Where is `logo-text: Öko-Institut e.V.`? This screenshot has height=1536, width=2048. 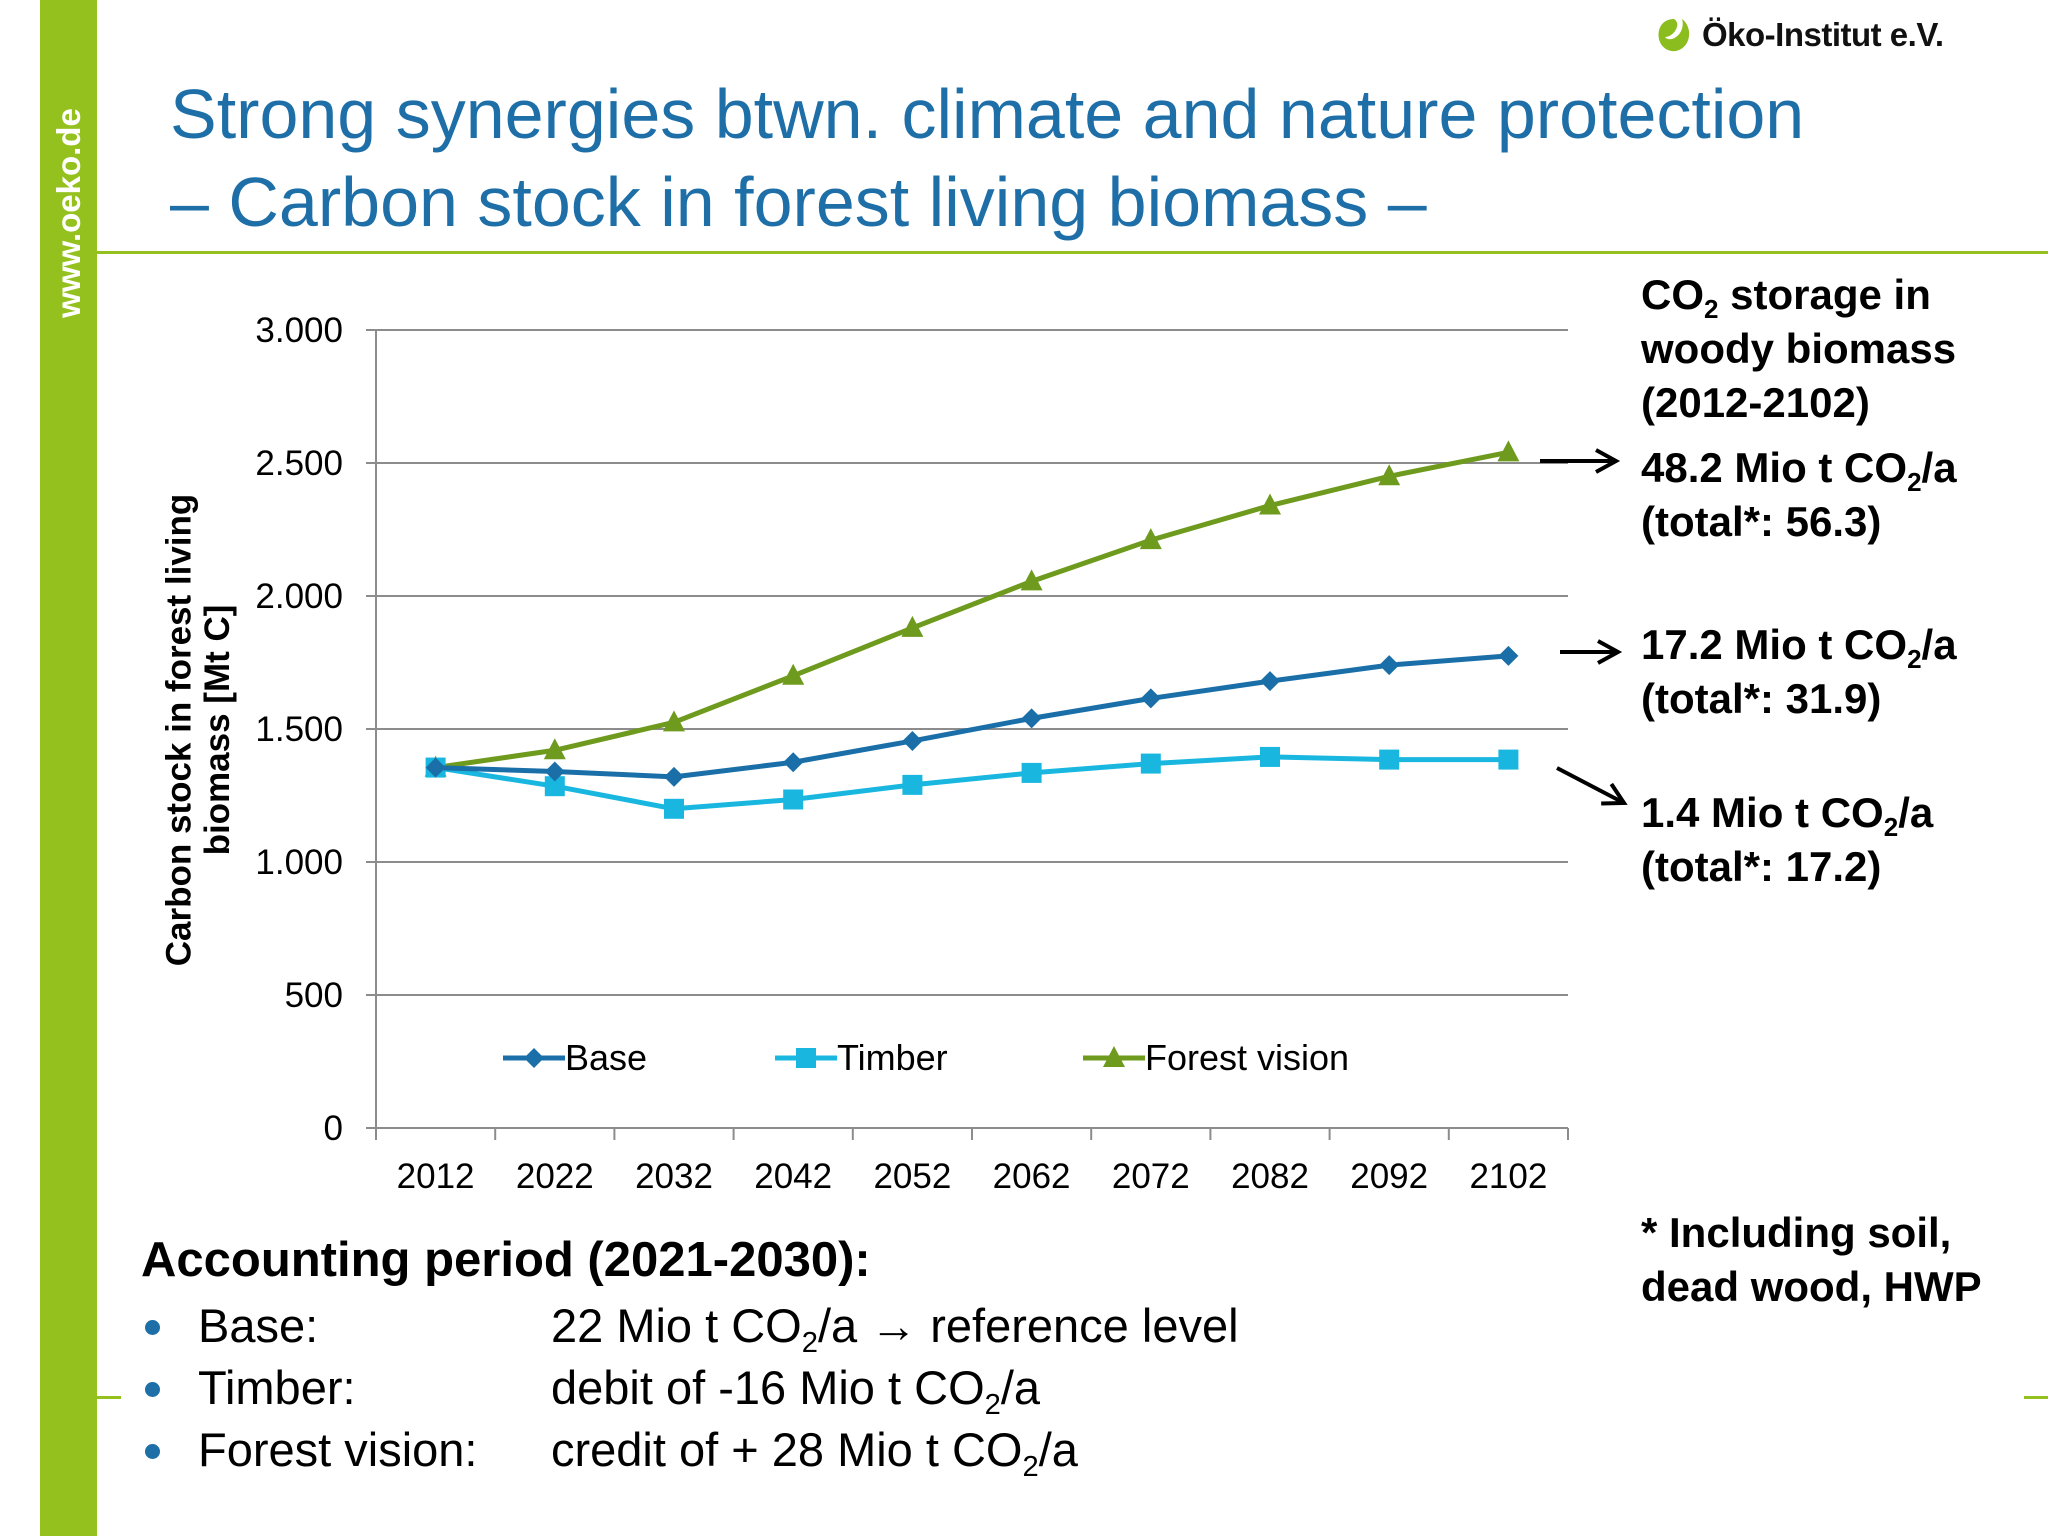
logo-text: Öko-Institut e.V. is located at coordinates (1823, 34).